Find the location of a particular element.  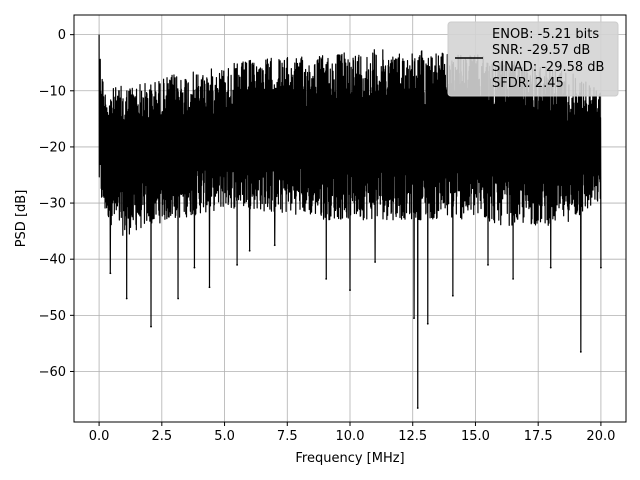

y-tick-label: −10 is located at coordinates (52, 91).